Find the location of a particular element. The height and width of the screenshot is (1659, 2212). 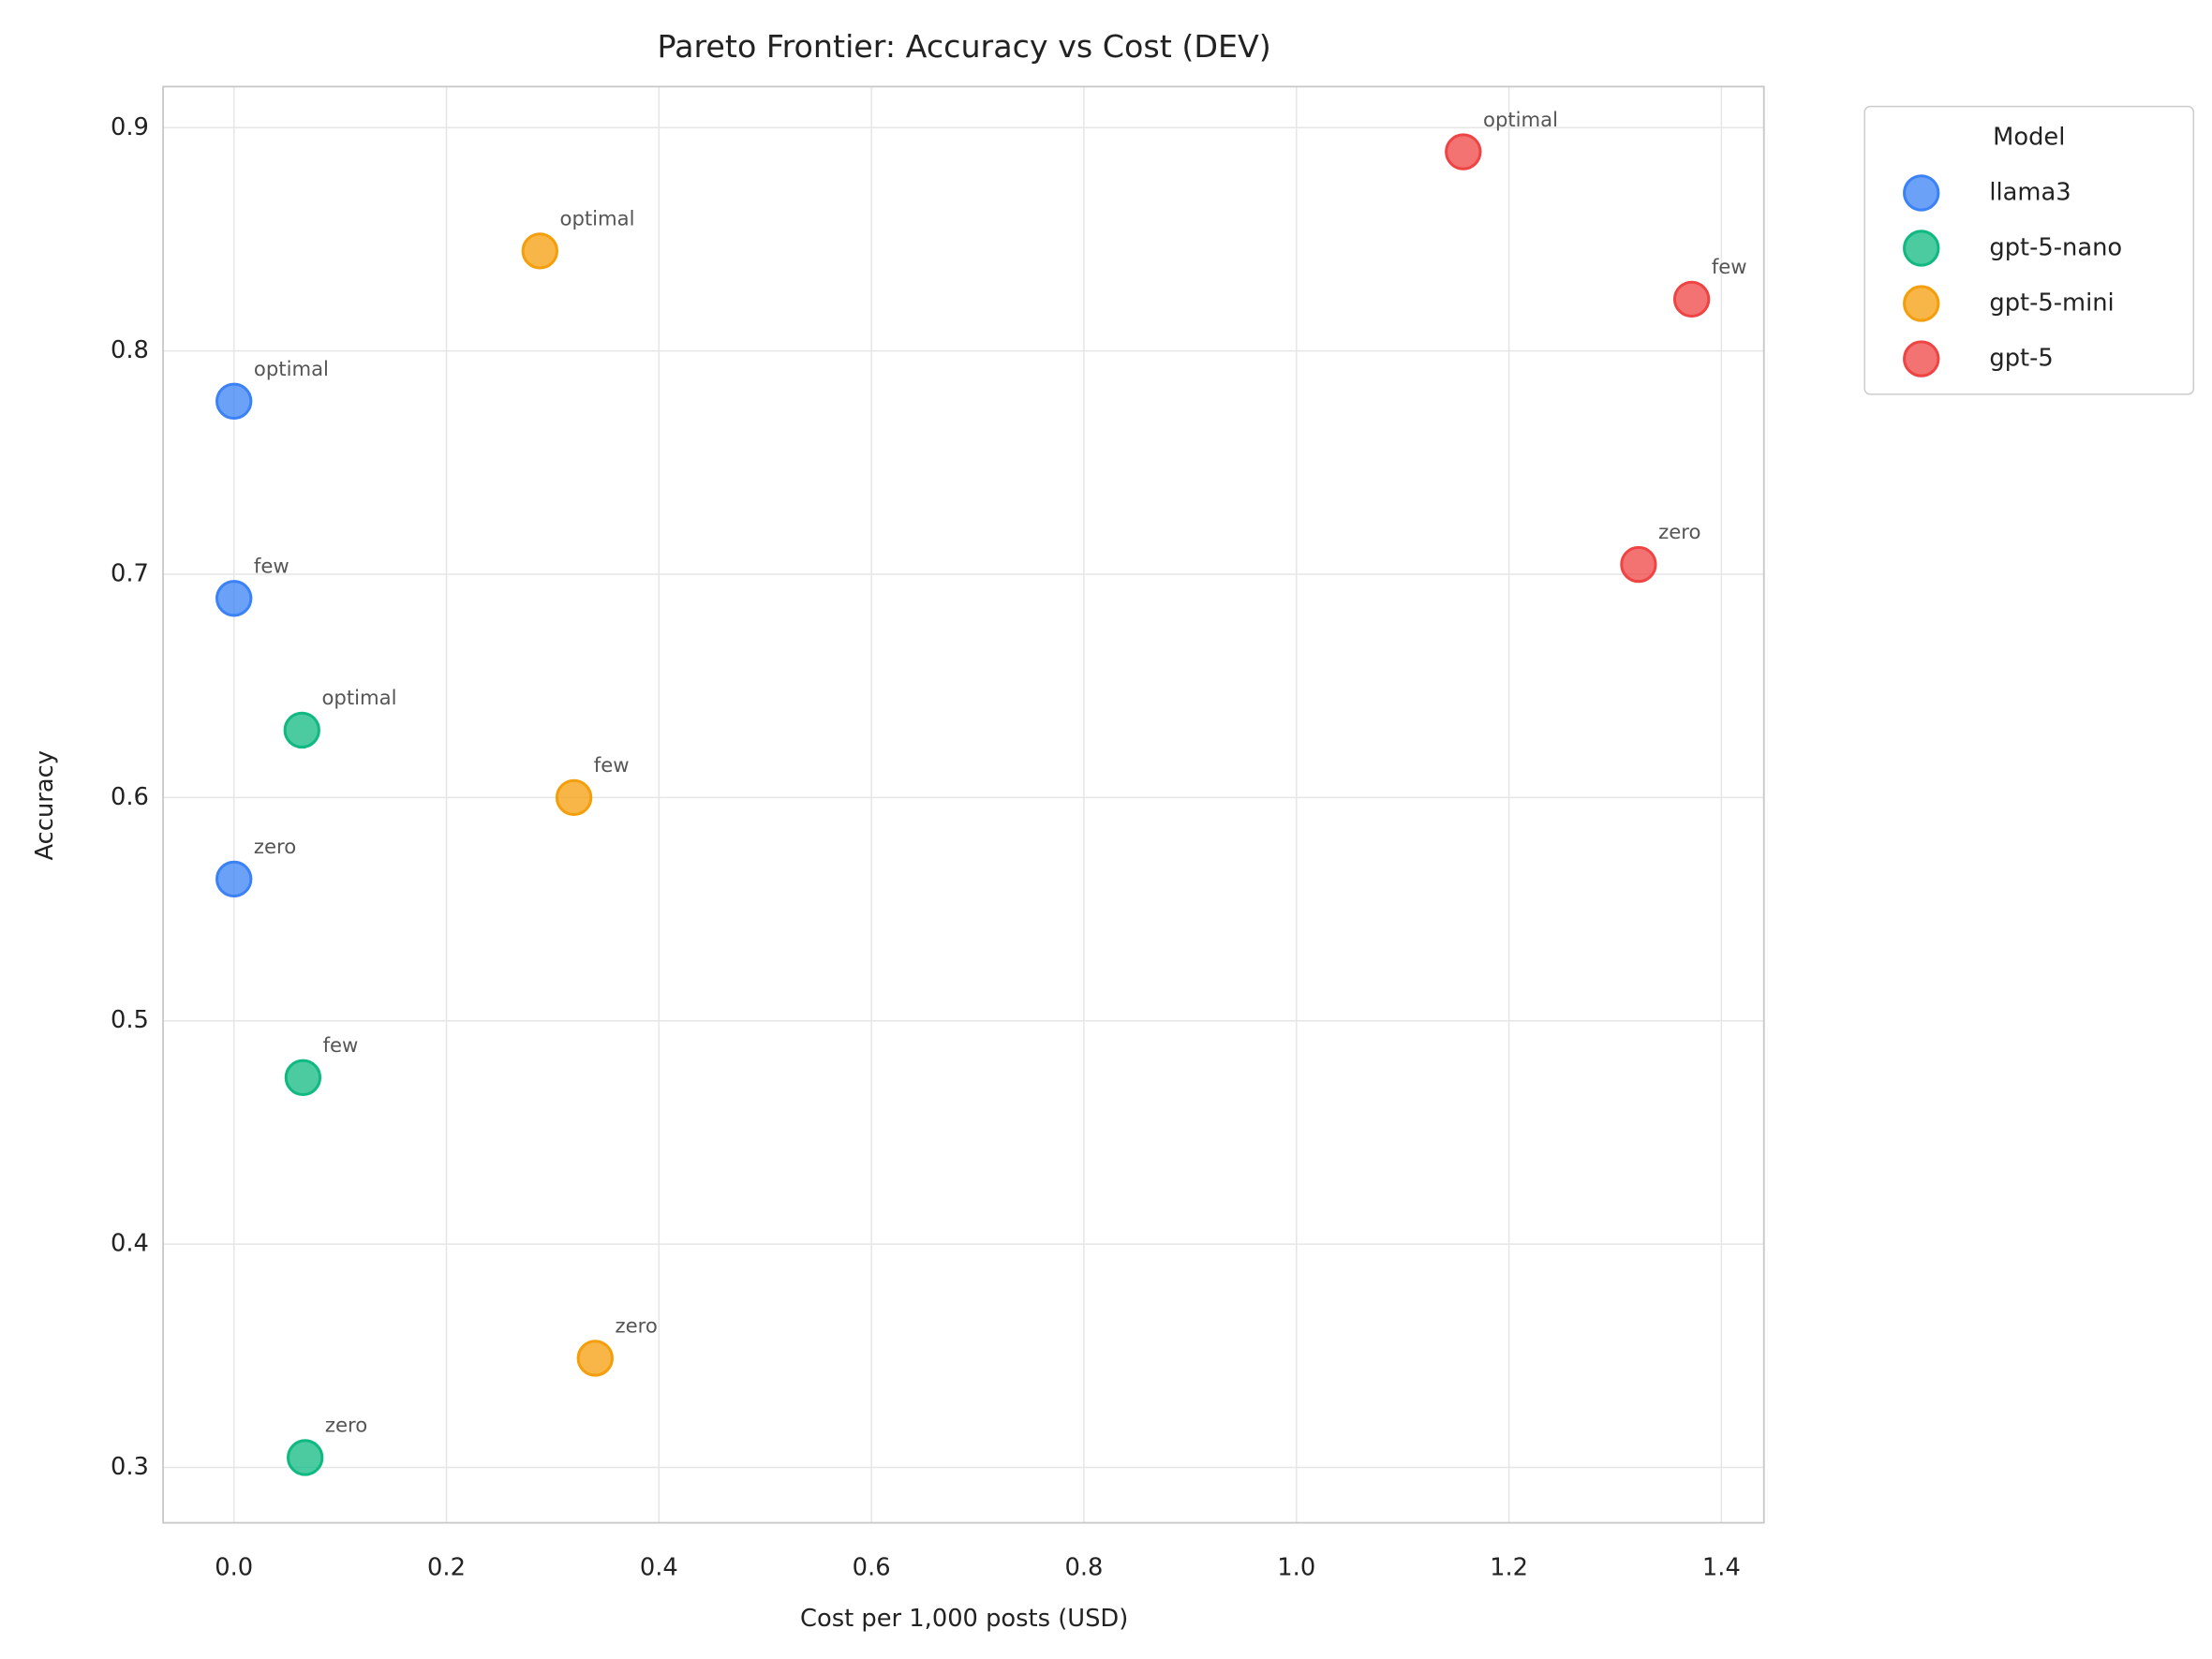

legend-label: gpt-5-mini is located at coordinates (2051, 303).